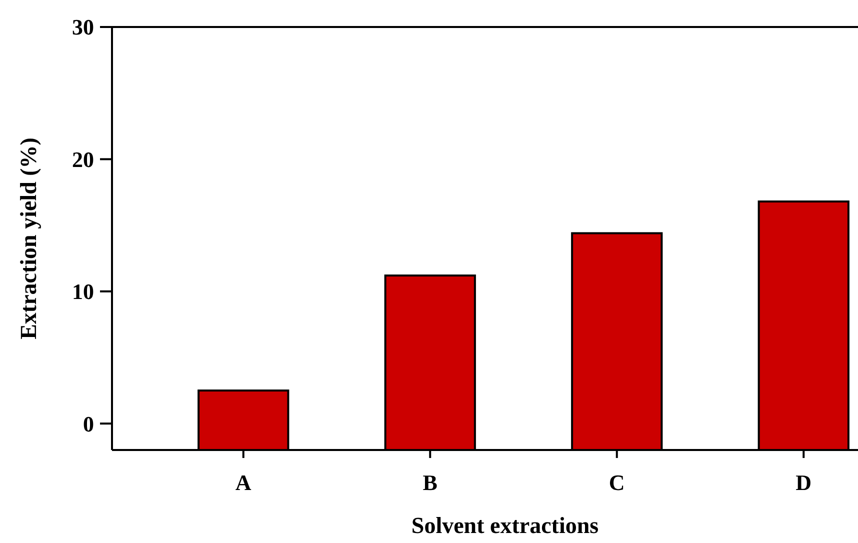 This screenshot has height=543, width=858. What do you see at coordinates (243, 482) in the screenshot?
I see `x-tick-label: A` at bounding box center [243, 482].